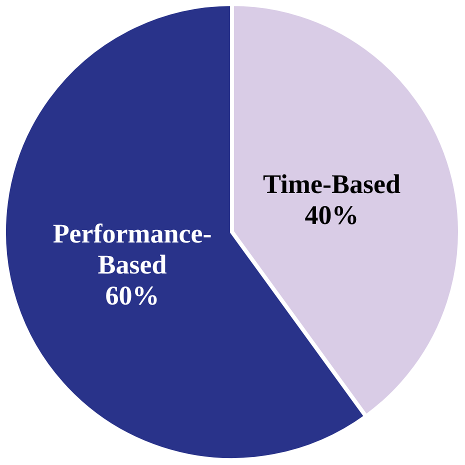  Describe the element at coordinates (132, 249) in the screenshot. I see `slice-label: Performance-Based` at that location.